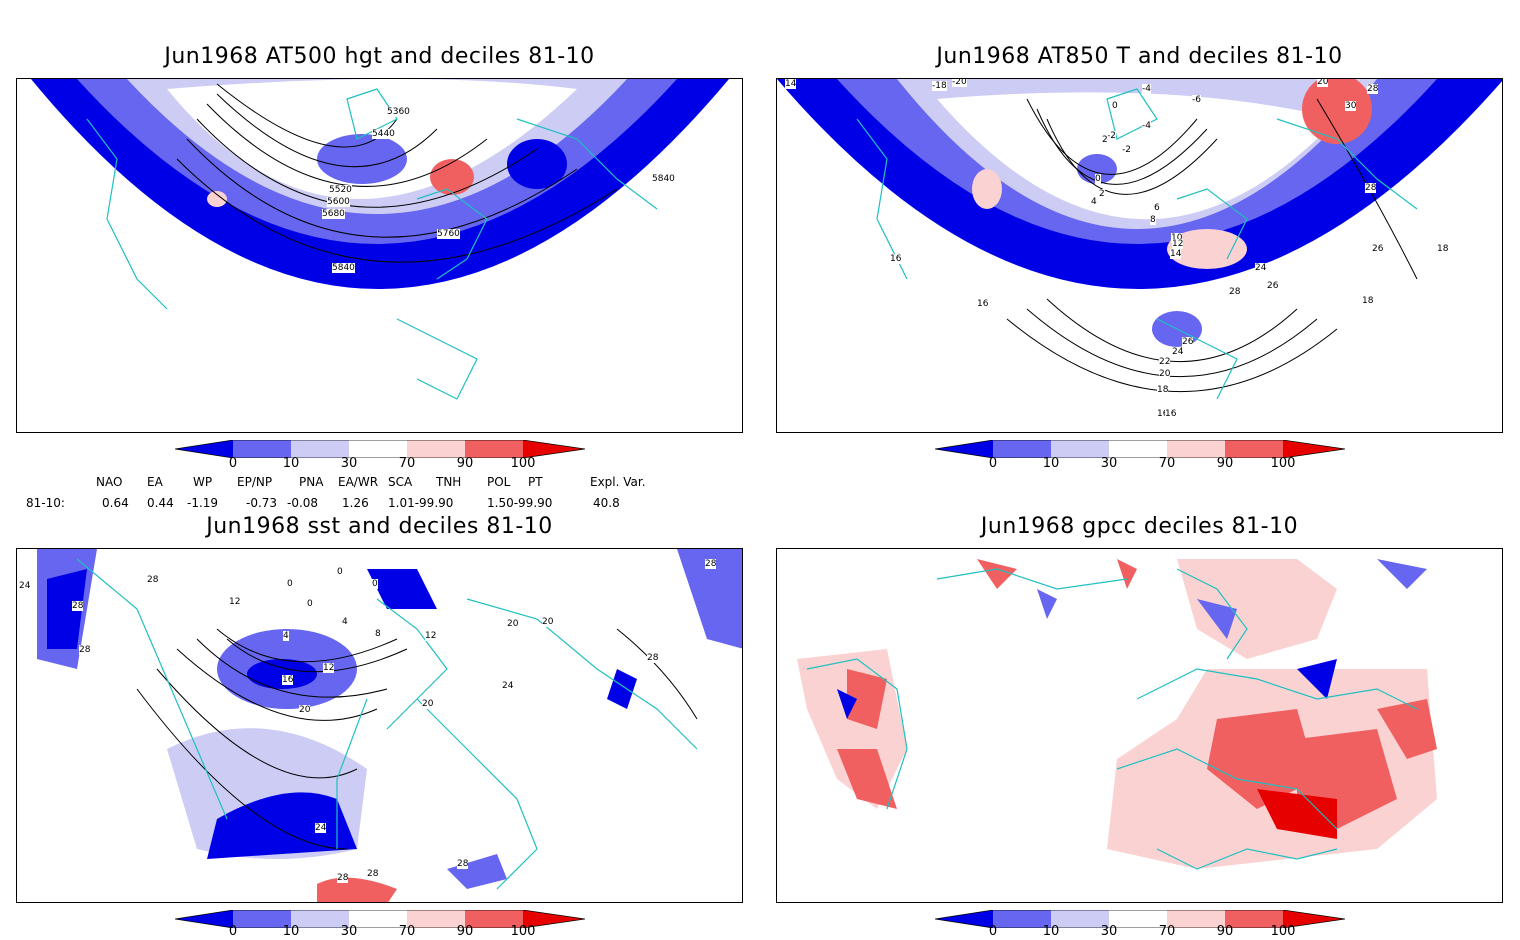 This screenshot has width=1520, height=940. I want to click on colorbar-sst: 0 10 30 70 90 100, so click(380, 924).